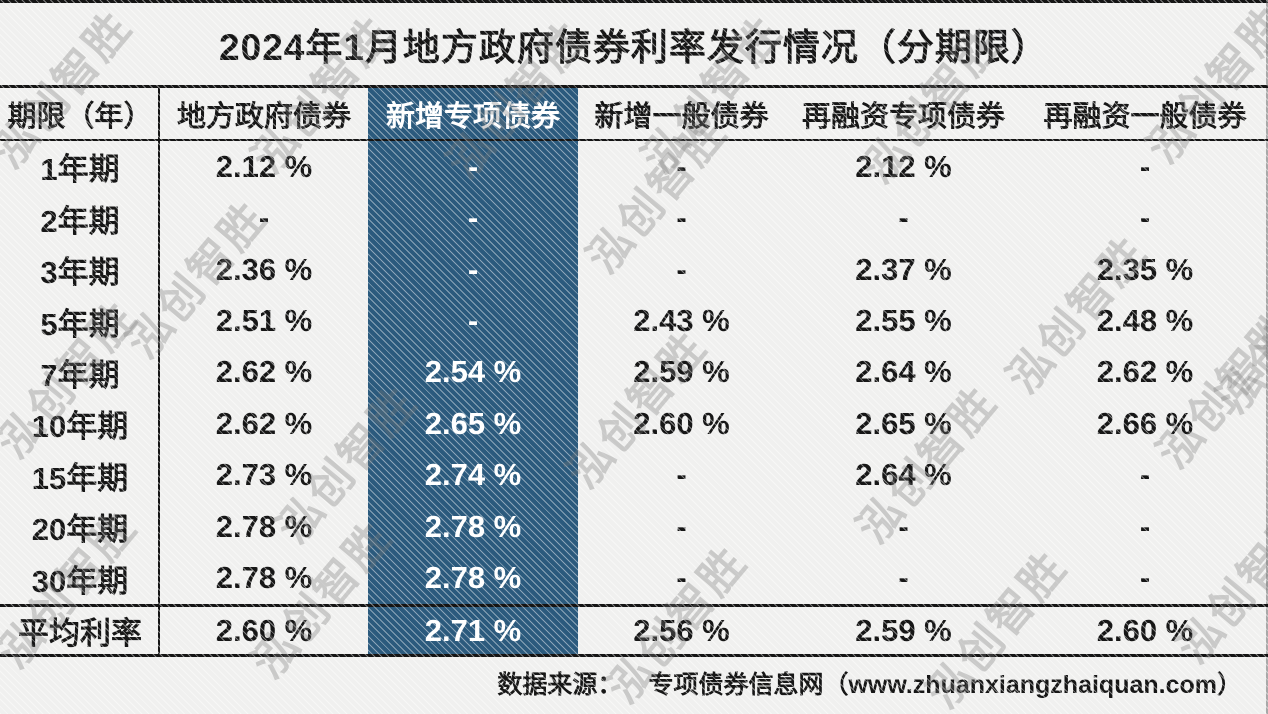 The image size is (1268, 714). I want to click on row-label-7y: 7年期, so click(80, 375).